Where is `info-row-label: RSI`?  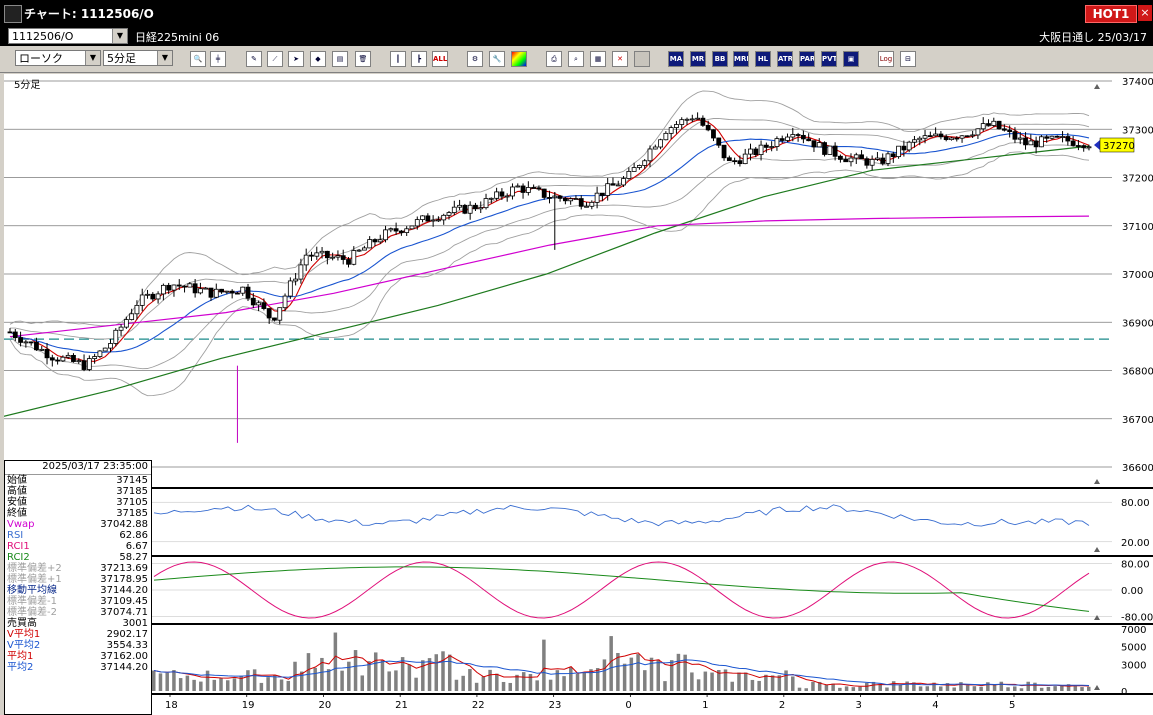 info-row-label: RSI is located at coordinates (15, 535).